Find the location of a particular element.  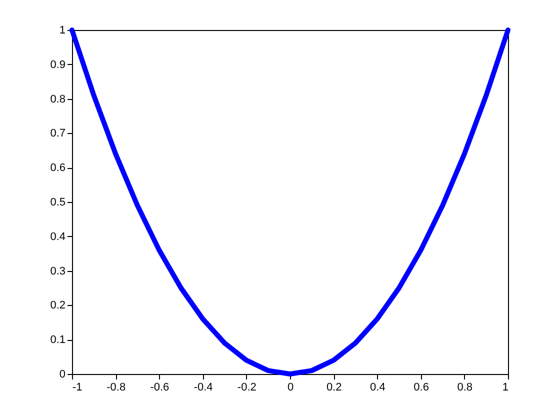

x-tick-label: 0.8 is located at coordinates (465, 388).